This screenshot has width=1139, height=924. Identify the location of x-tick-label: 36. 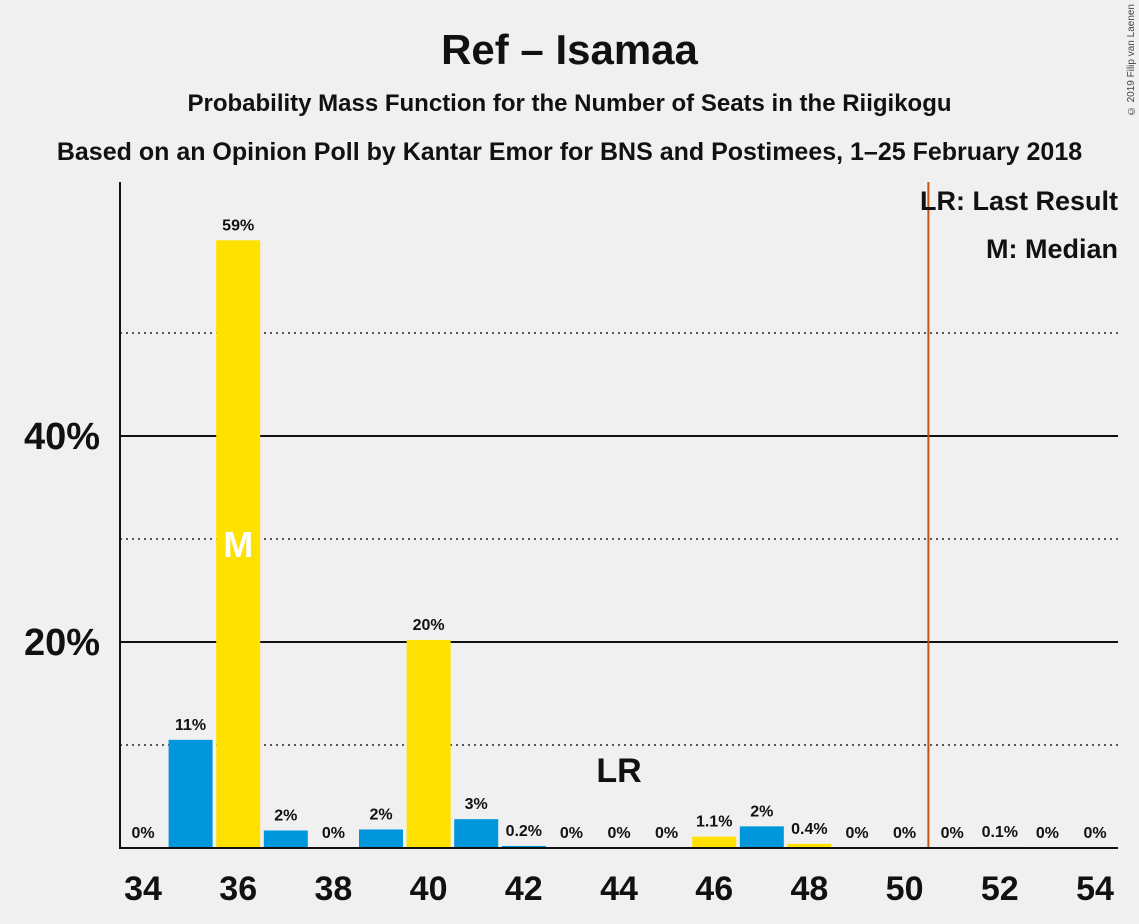
(238, 889).